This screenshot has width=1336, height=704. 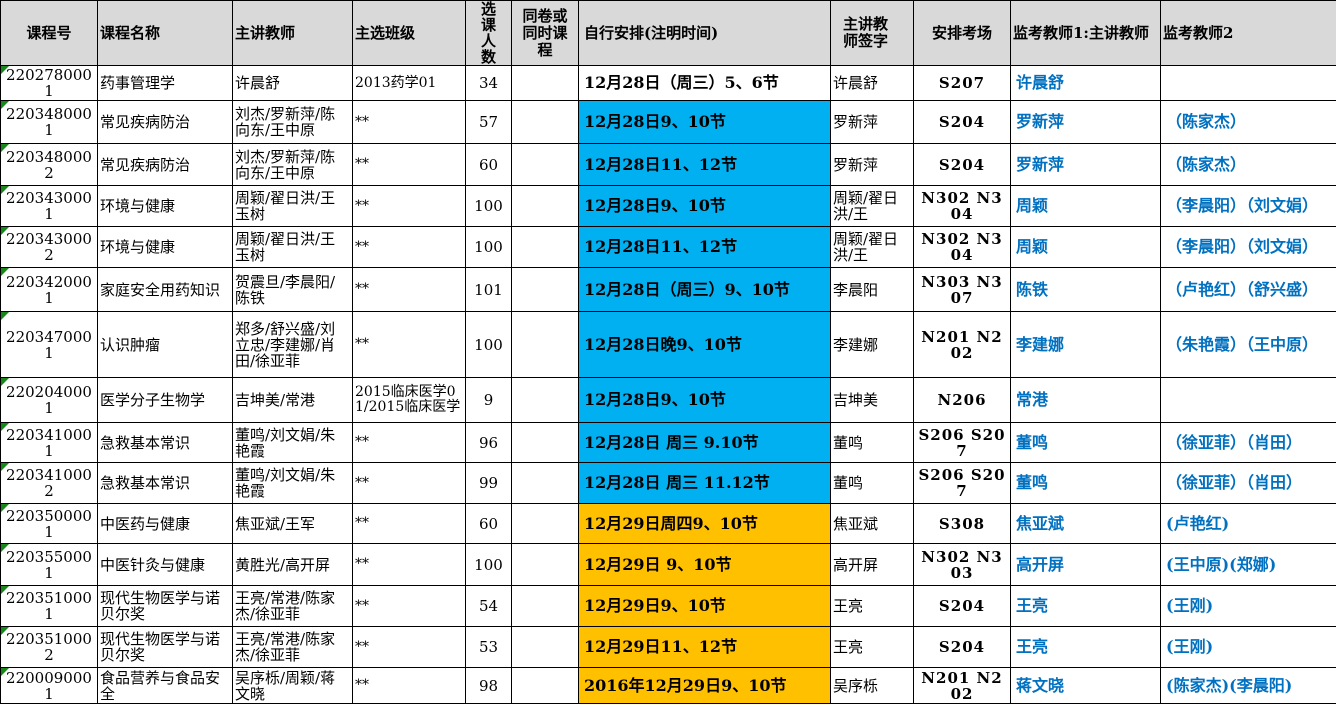 I want to click on column-header-teachers: 主讲教师, so click(x=292, y=33).